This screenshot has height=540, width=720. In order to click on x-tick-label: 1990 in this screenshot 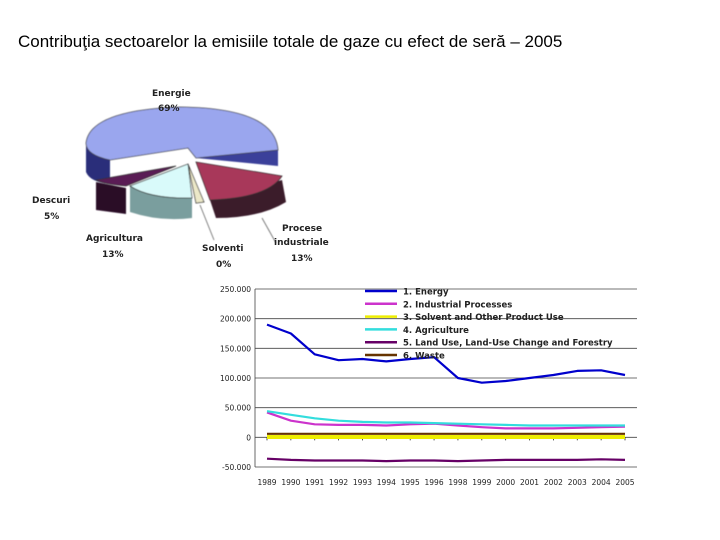, I will do `click(290, 482)`.